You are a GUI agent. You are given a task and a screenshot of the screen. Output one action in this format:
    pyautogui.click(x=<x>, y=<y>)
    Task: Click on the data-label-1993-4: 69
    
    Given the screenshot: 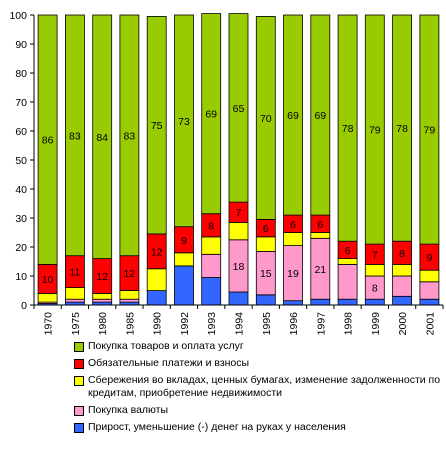 What is the action you would take?
    pyautogui.click(x=211, y=115)
    